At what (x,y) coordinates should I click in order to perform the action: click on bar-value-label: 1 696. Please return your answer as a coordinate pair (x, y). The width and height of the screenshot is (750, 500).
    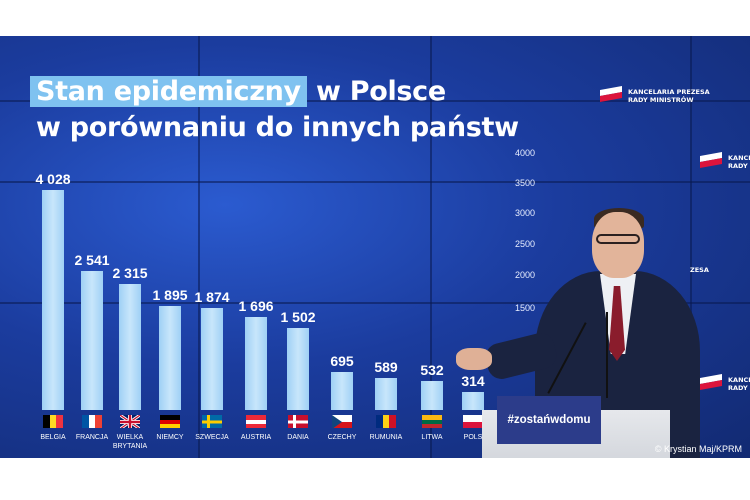
    Looking at the image, I should click on (256, 306).